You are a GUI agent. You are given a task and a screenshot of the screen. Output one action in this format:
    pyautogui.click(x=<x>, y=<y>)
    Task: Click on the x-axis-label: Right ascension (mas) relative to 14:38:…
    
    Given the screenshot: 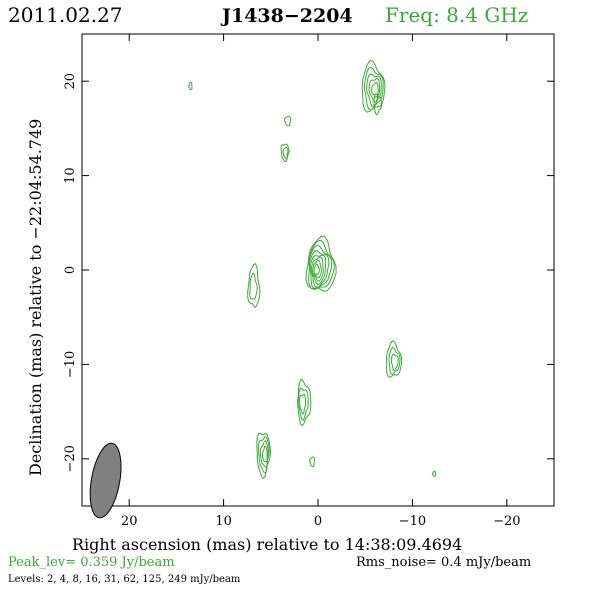 What is the action you would take?
    pyautogui.click(x=267, y=544)
    